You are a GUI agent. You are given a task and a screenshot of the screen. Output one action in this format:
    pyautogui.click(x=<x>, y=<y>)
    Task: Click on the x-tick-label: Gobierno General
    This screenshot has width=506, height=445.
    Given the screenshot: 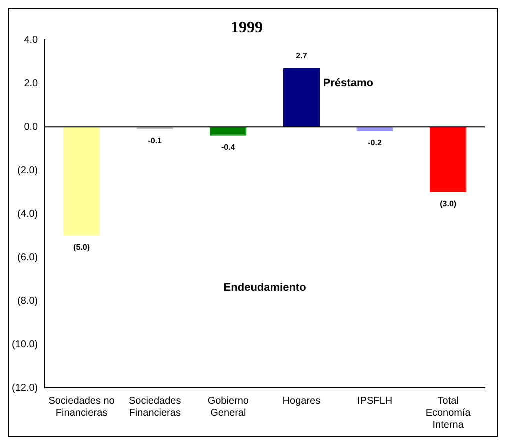 What is the action you would take?
    pyautogui.click(x=229, y=407)
    